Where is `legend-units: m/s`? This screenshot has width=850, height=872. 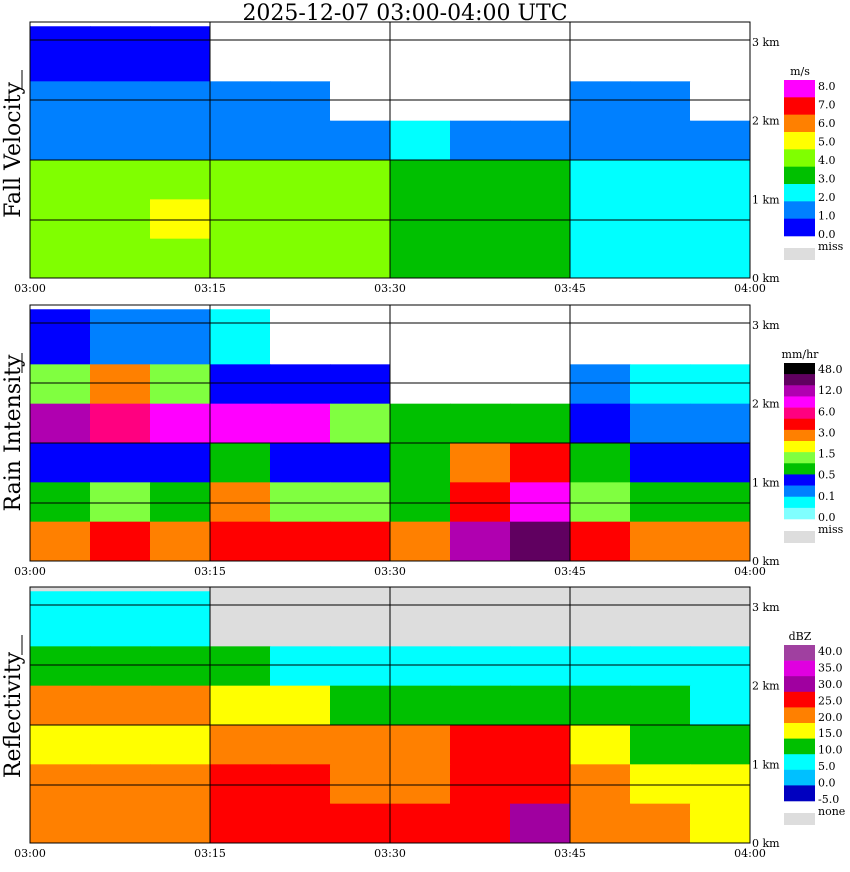 legend-units: m/s is located at coordinates (800, 71).